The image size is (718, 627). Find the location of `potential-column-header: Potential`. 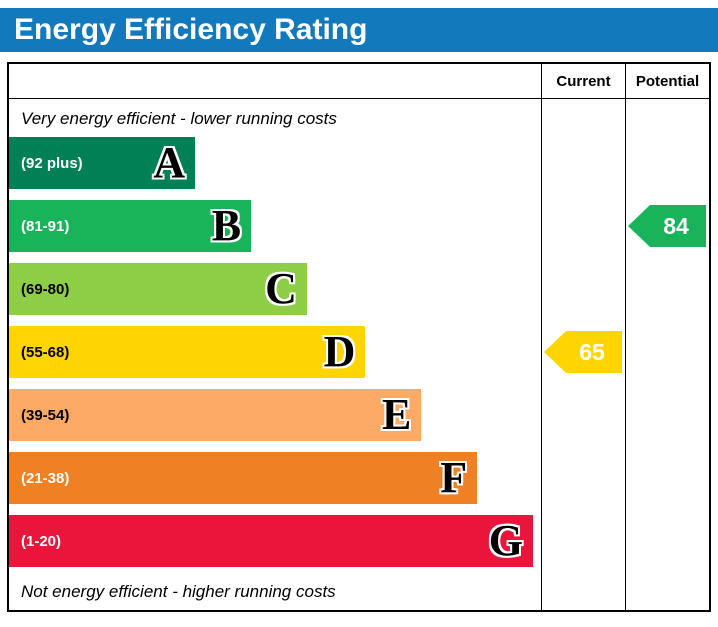

potential-column-header: Potential is located at coordinates (667, 81).